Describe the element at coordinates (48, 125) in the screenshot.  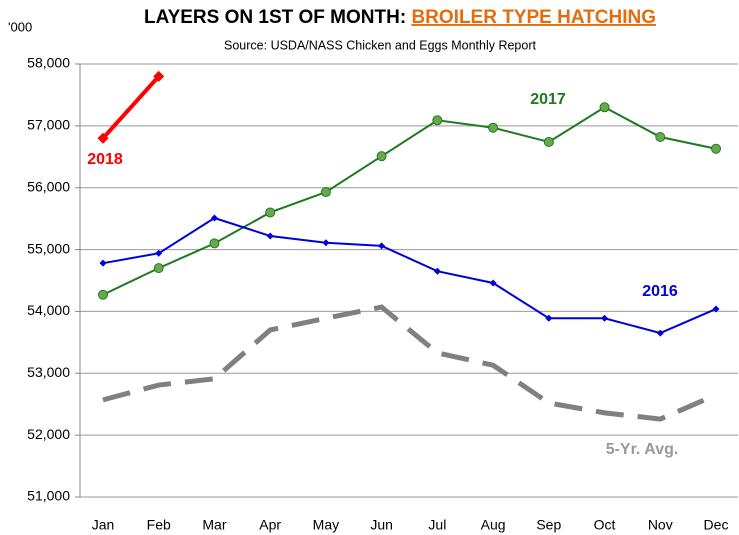
I see `y-tick-label: 57,000` at that location.